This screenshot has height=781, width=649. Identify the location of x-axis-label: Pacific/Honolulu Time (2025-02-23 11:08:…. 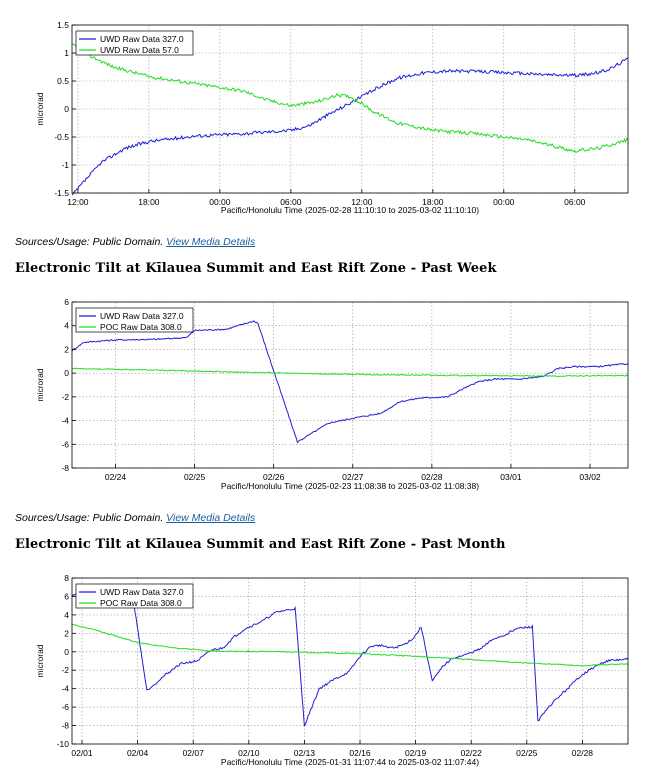
(350, 486).